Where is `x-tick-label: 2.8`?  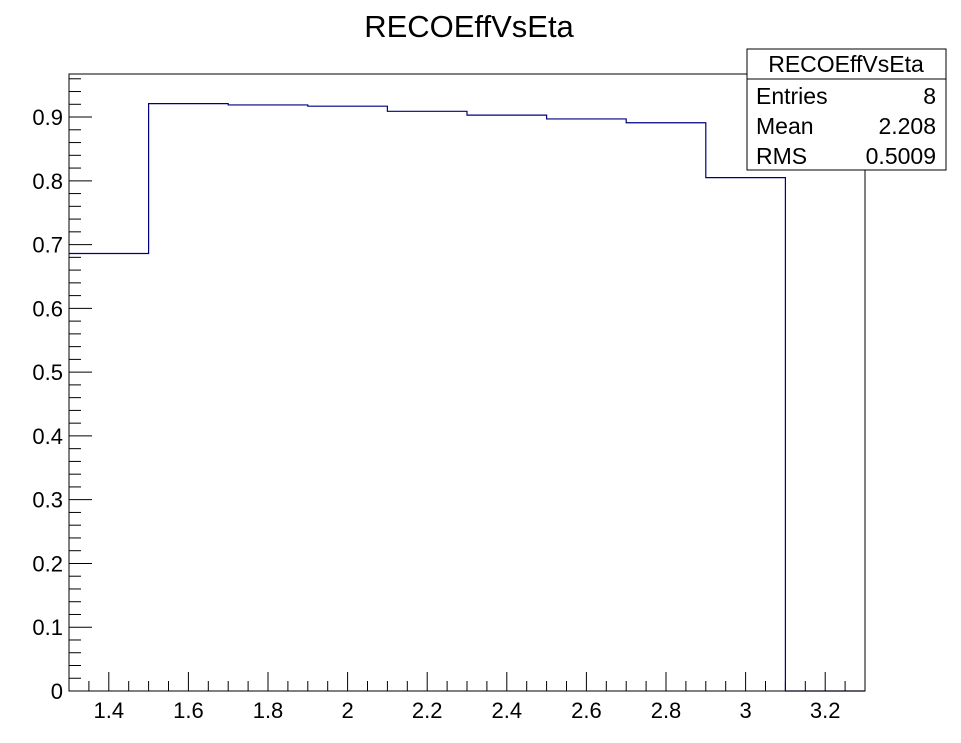 x-tick-label: 2.8 is located at coordinates (666, 710).